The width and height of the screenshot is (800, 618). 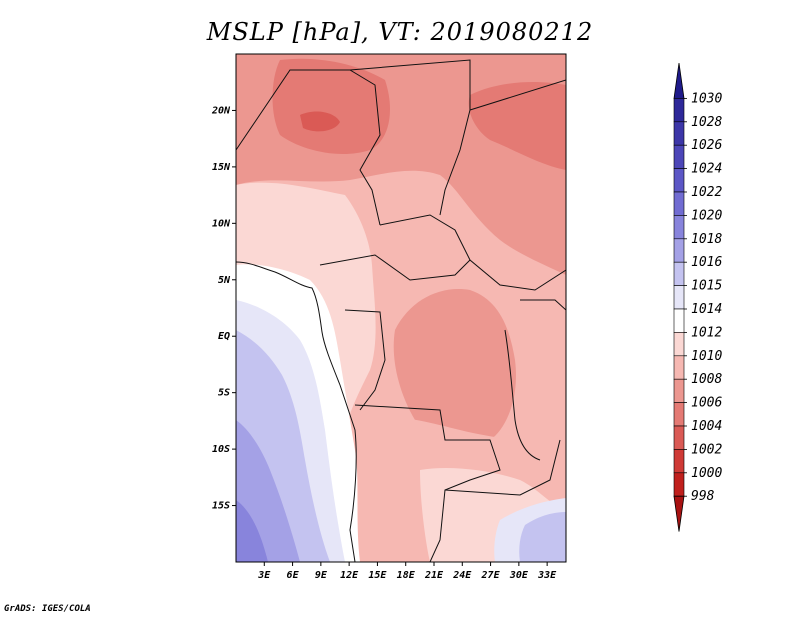 I want to click on x-tick-label-9E: 9E, so click(x=321, y=575).